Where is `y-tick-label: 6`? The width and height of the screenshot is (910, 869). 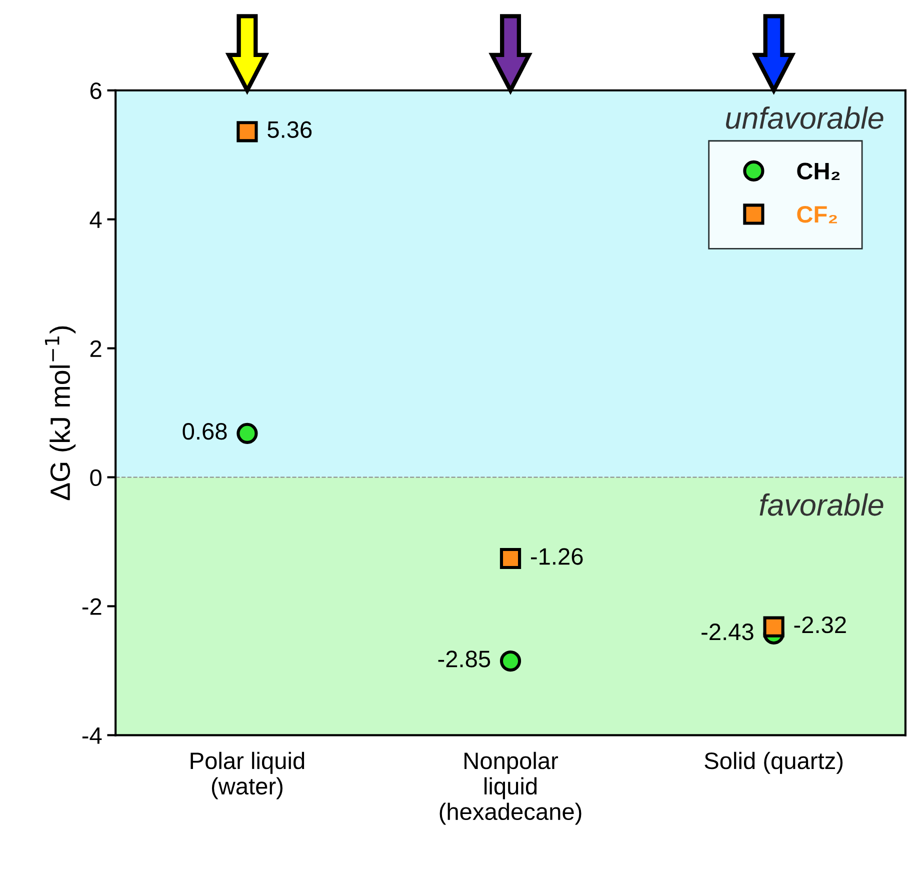
y-tick-label: 6 is located at coordinates (96, 91).